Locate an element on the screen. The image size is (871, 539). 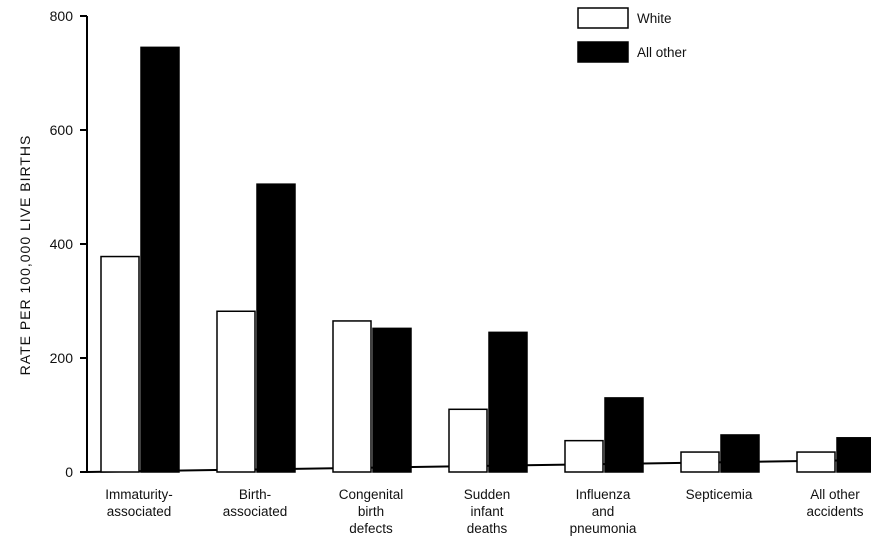
legend-label: All other is located at coordinates (662, 52).